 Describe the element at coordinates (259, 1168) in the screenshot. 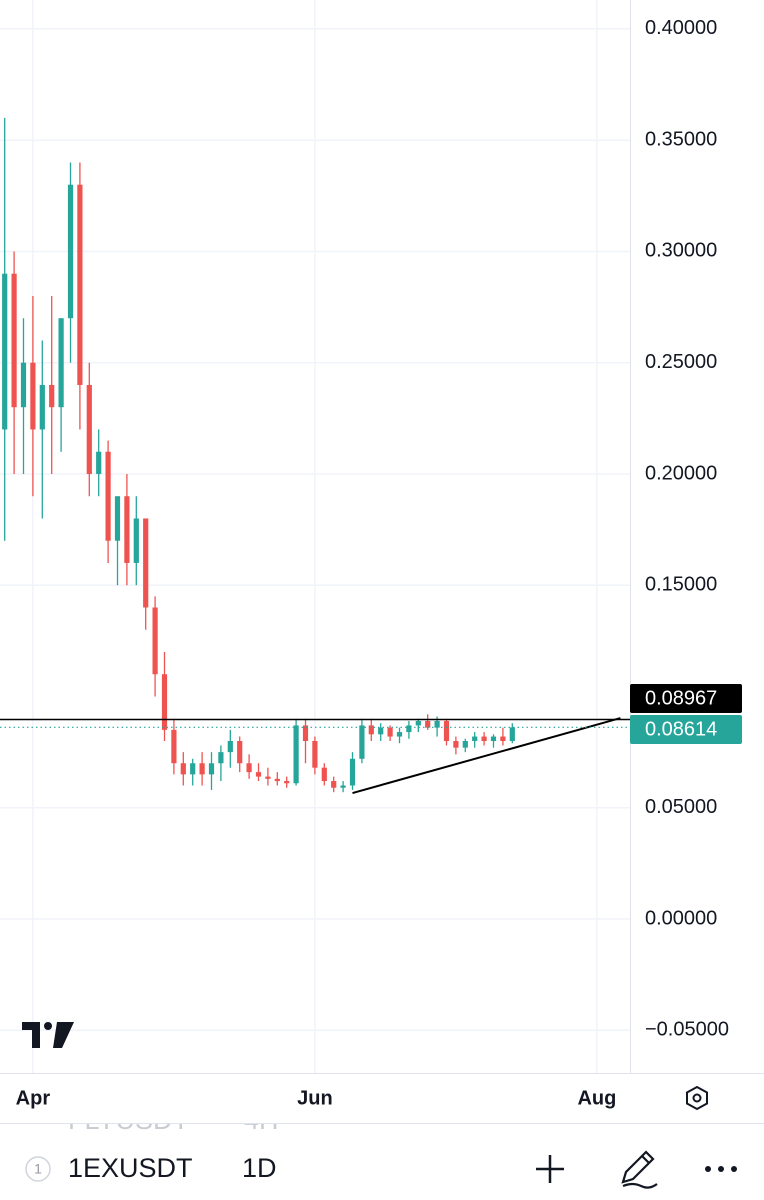

I see `interval-button: 1D` at that location.